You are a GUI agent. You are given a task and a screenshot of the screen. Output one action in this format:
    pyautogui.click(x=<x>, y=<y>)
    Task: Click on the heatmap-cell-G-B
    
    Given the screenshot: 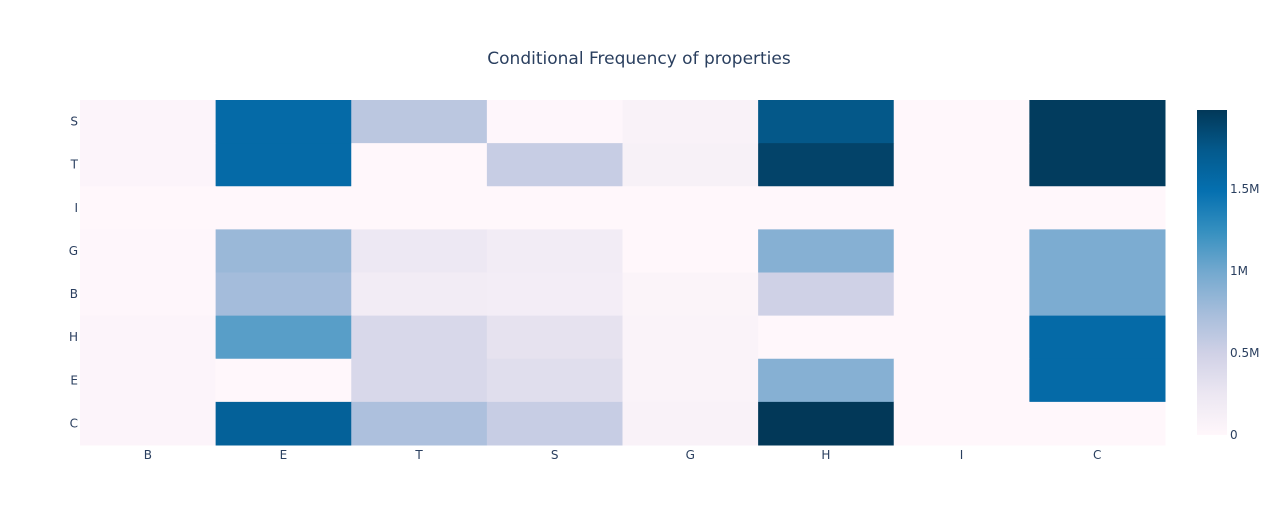 What is the action you would take?
    pyautogui.click(x=148, y=251)
    